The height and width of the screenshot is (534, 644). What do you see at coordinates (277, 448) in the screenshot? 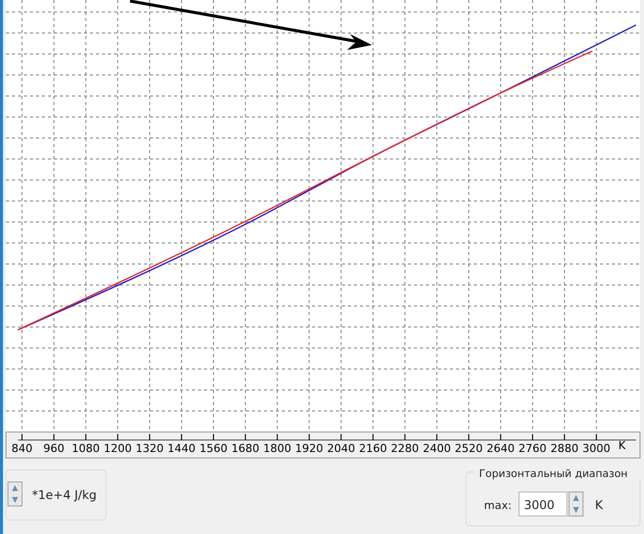
I see `x-tick-label: 1800` at bounding box center [277, 448].